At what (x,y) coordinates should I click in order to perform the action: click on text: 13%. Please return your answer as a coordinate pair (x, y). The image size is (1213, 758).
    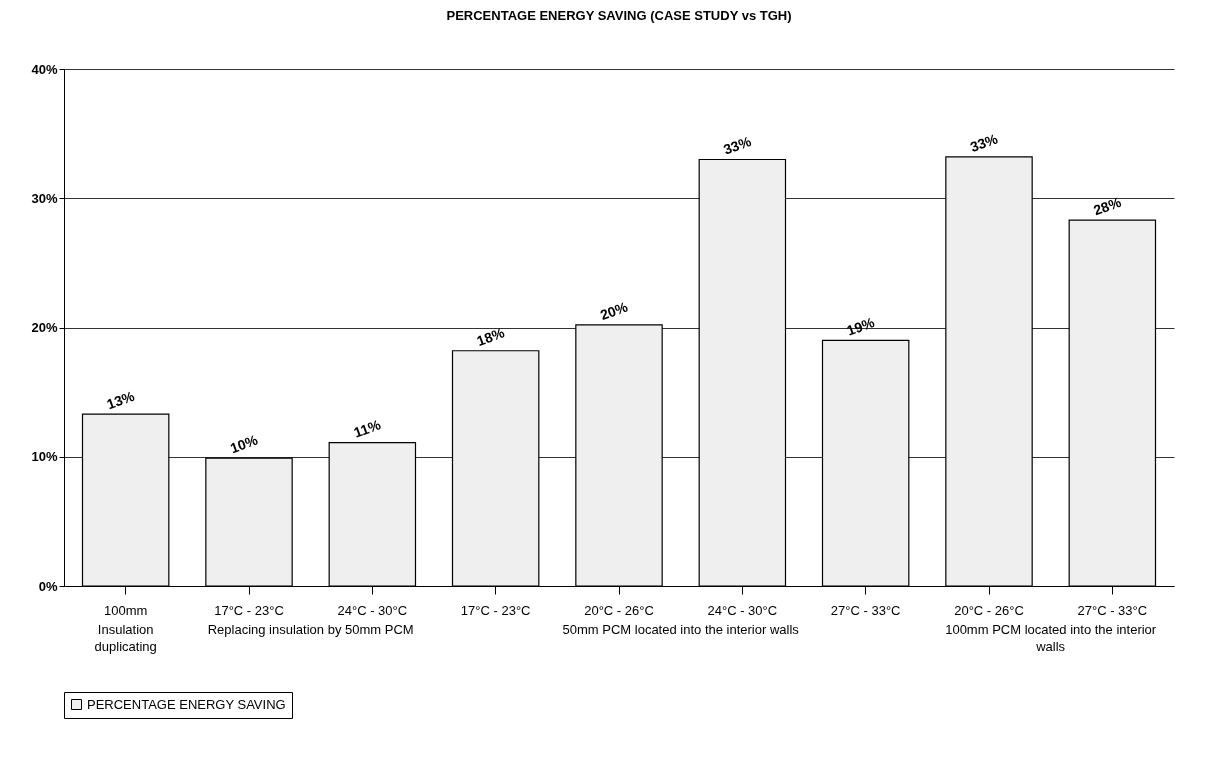
    Looking at the image, I should click on (120, 400).